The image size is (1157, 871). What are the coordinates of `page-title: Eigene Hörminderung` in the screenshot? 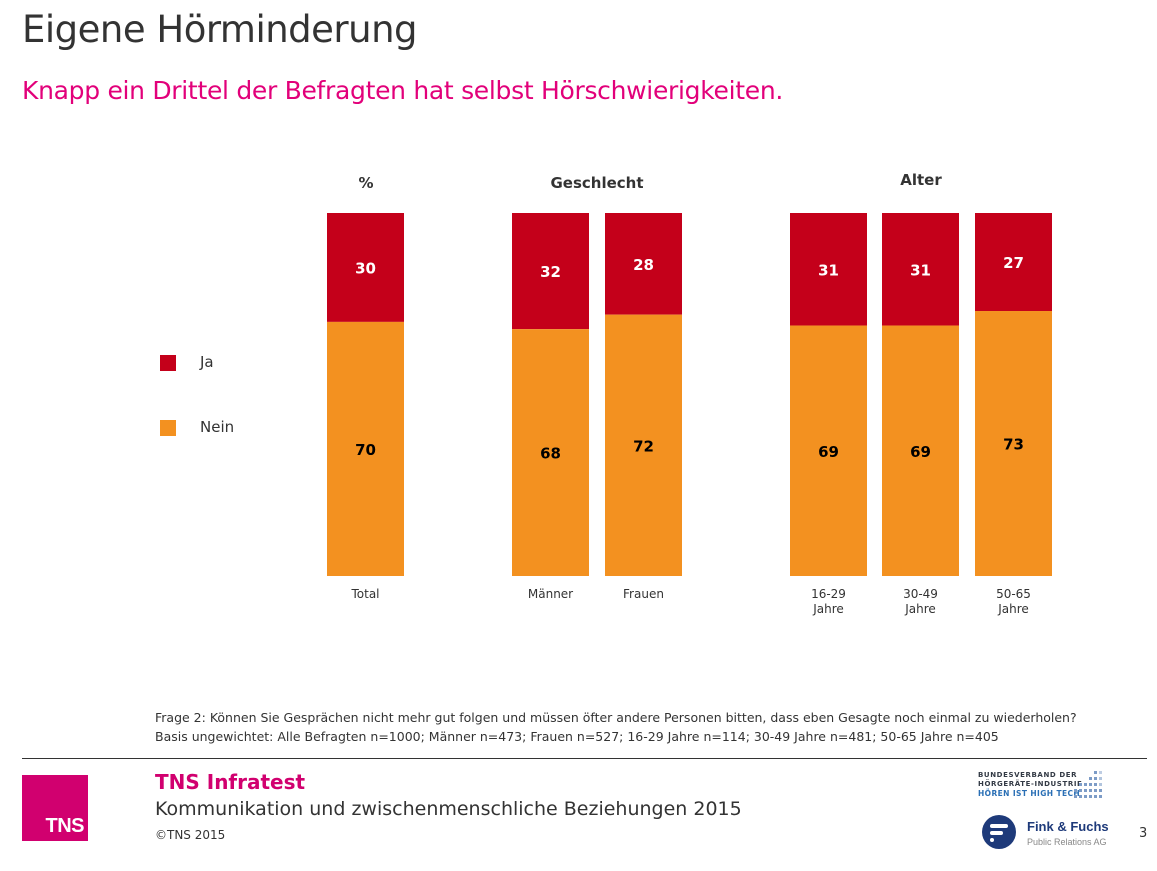 It's located at (220, 29).